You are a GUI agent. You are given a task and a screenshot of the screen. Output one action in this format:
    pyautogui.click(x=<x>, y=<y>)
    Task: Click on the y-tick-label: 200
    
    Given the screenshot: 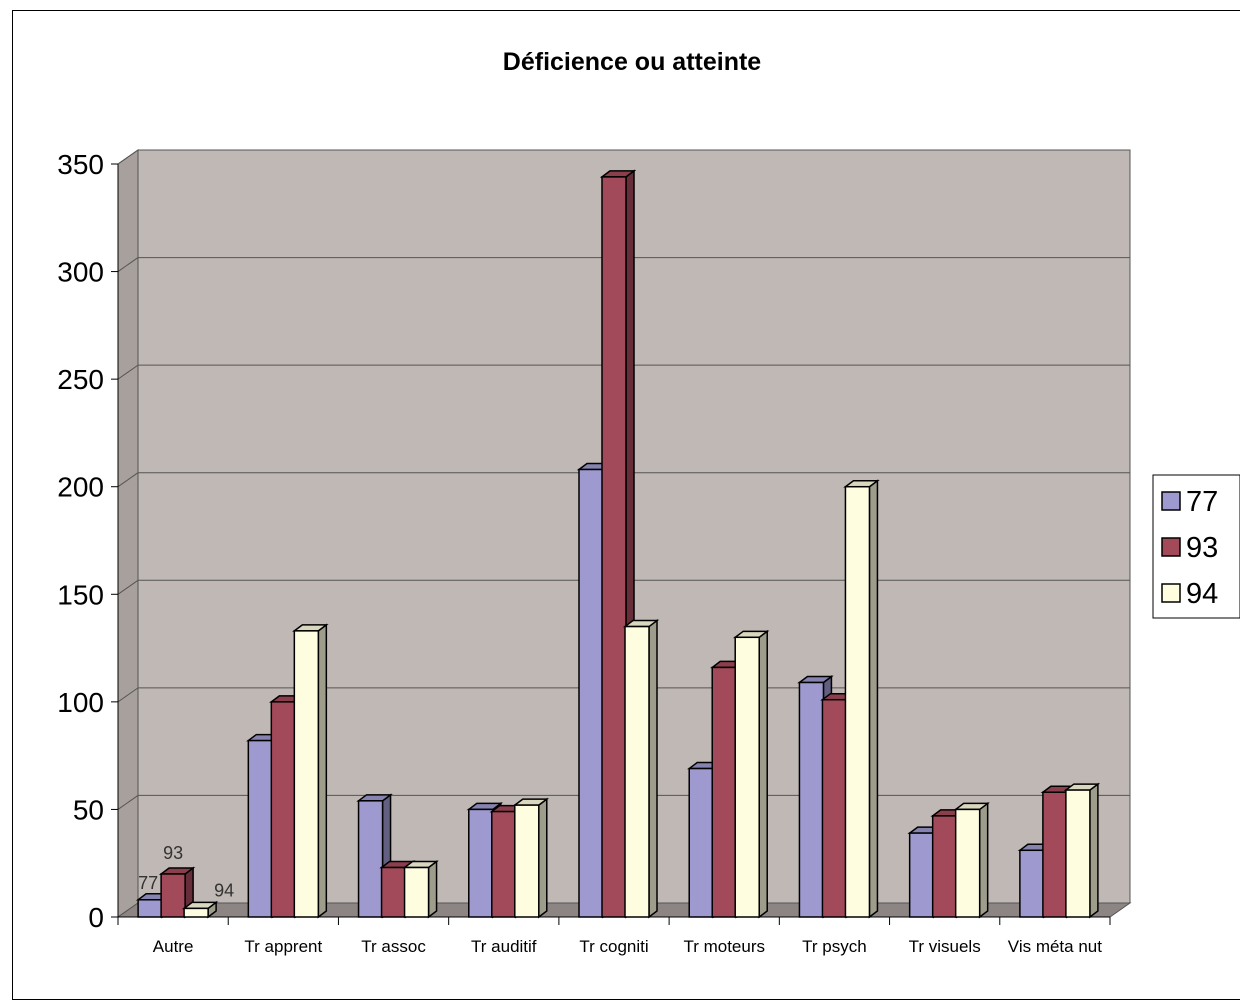 What is the action you would take?
    pyautogui.click(x=80, y=487)
    